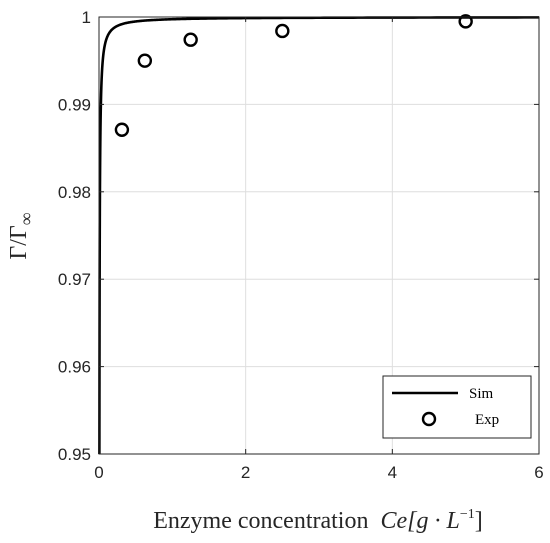 The image size is (550, 543). Describe the element at coordinates (245, 472) in the screenshot. I see `x-tick-label: 2` at that location.